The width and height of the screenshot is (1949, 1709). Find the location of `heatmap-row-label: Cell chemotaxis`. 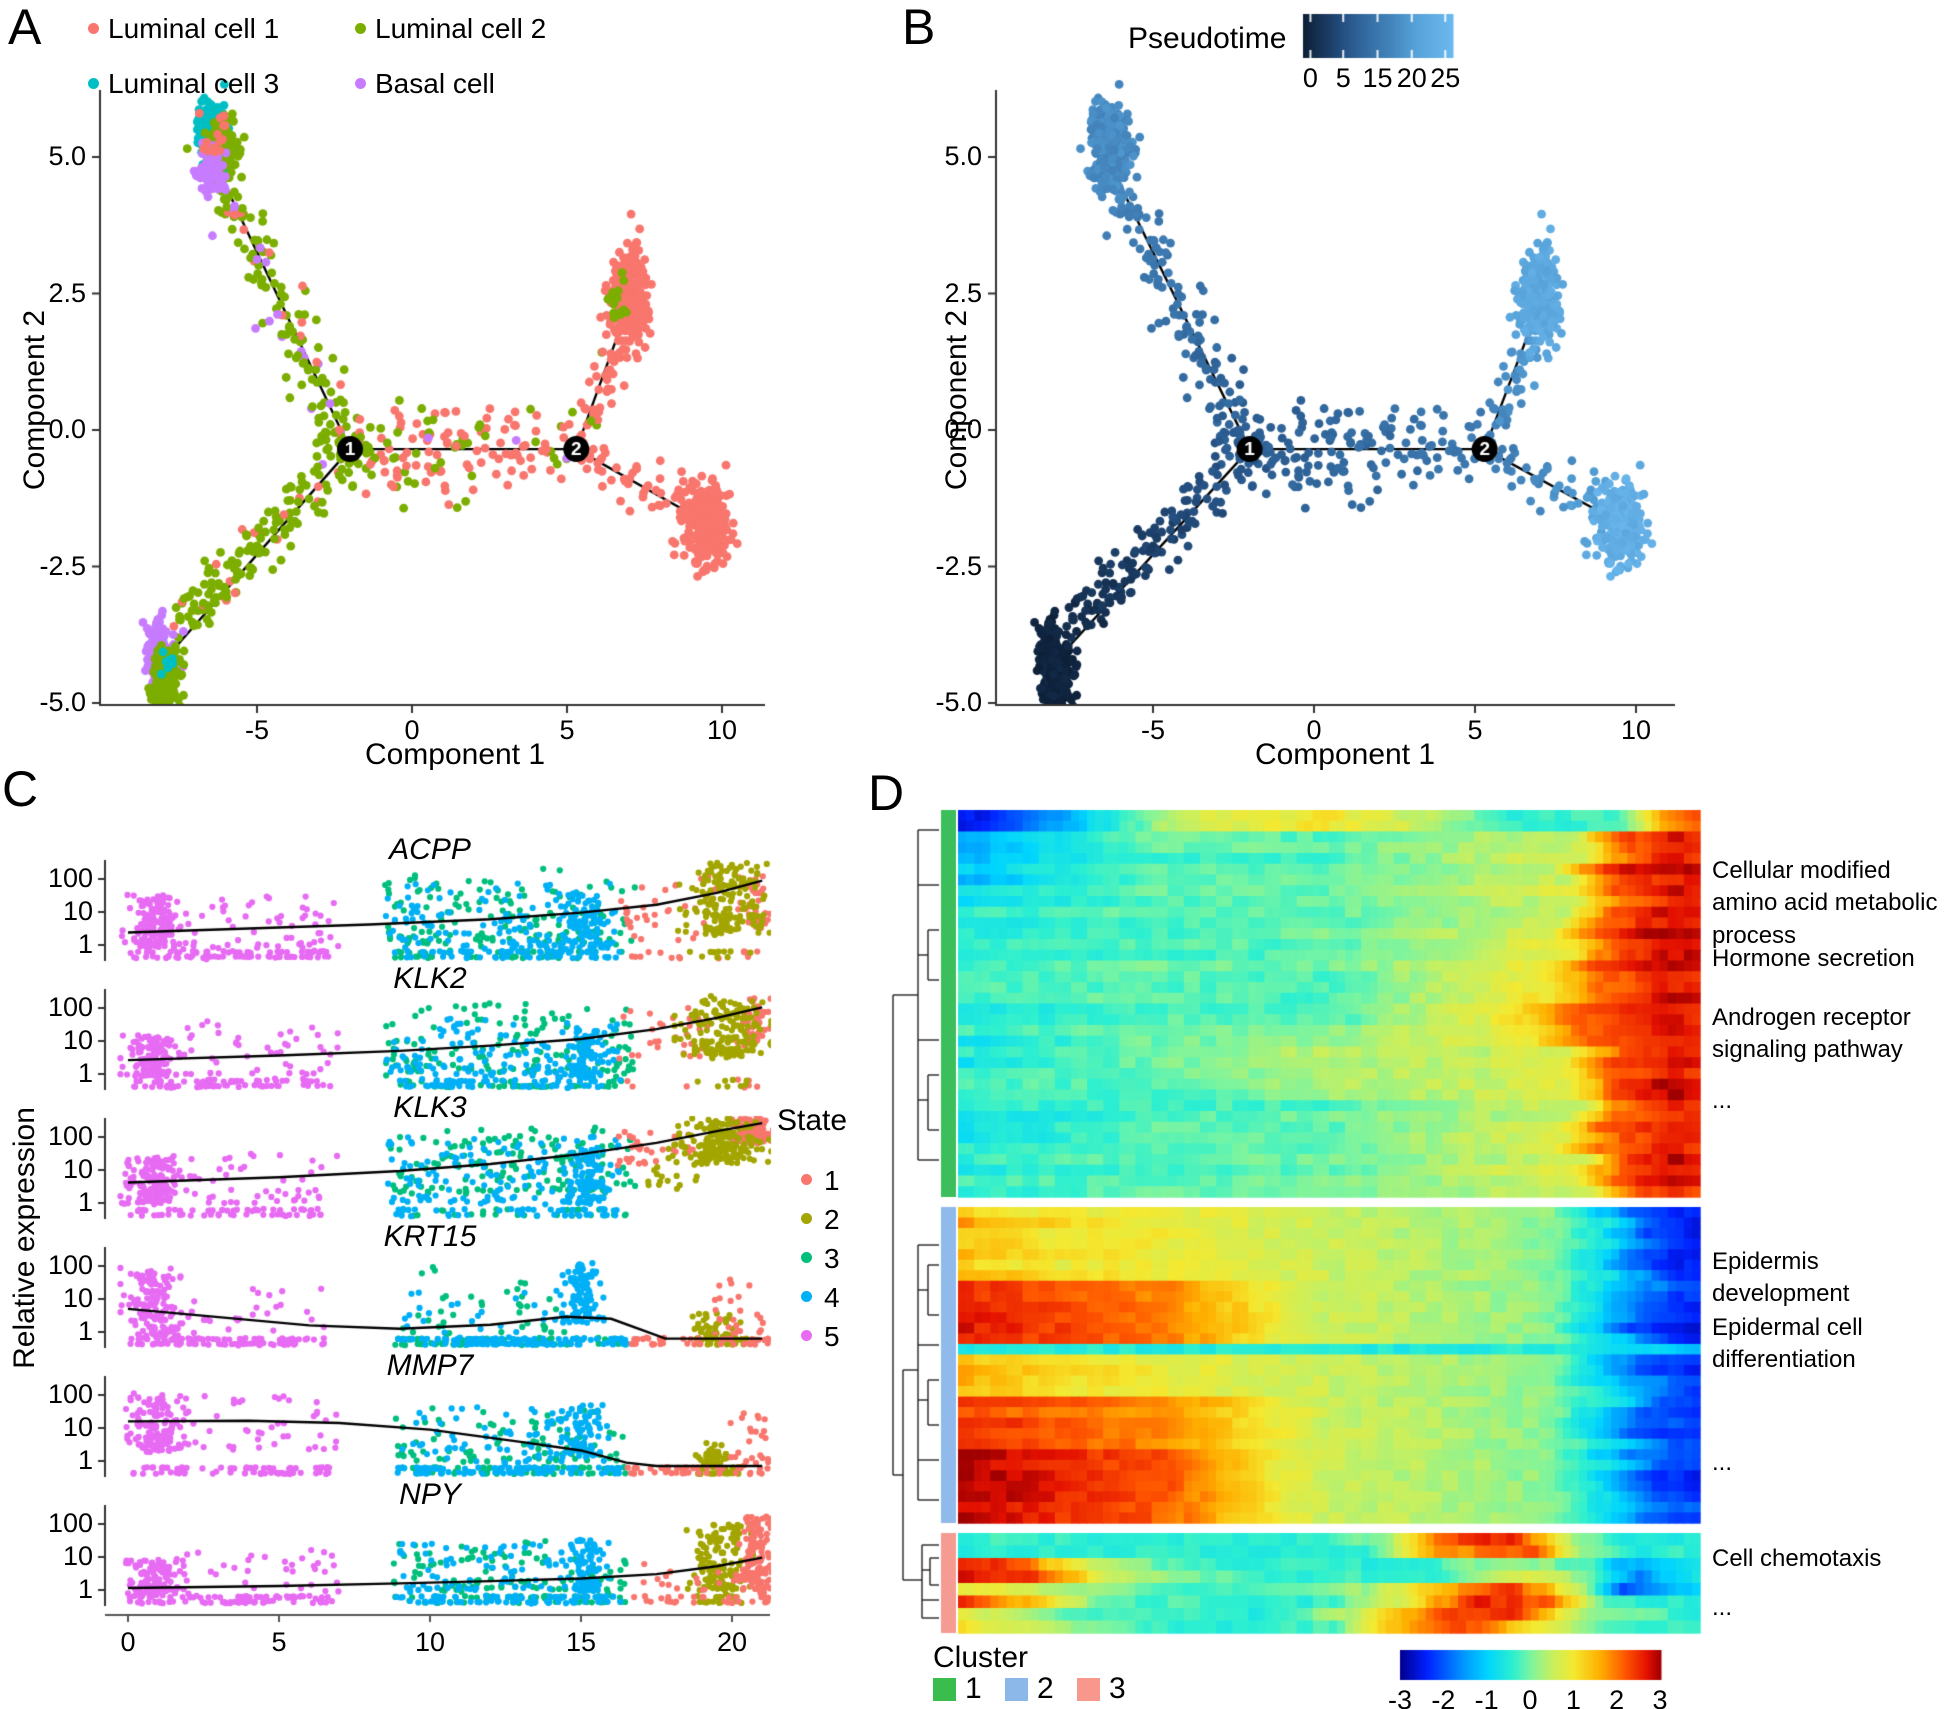

heatmap-row-label: Cell chemotaxis is located at coordinates (1797, 1558).